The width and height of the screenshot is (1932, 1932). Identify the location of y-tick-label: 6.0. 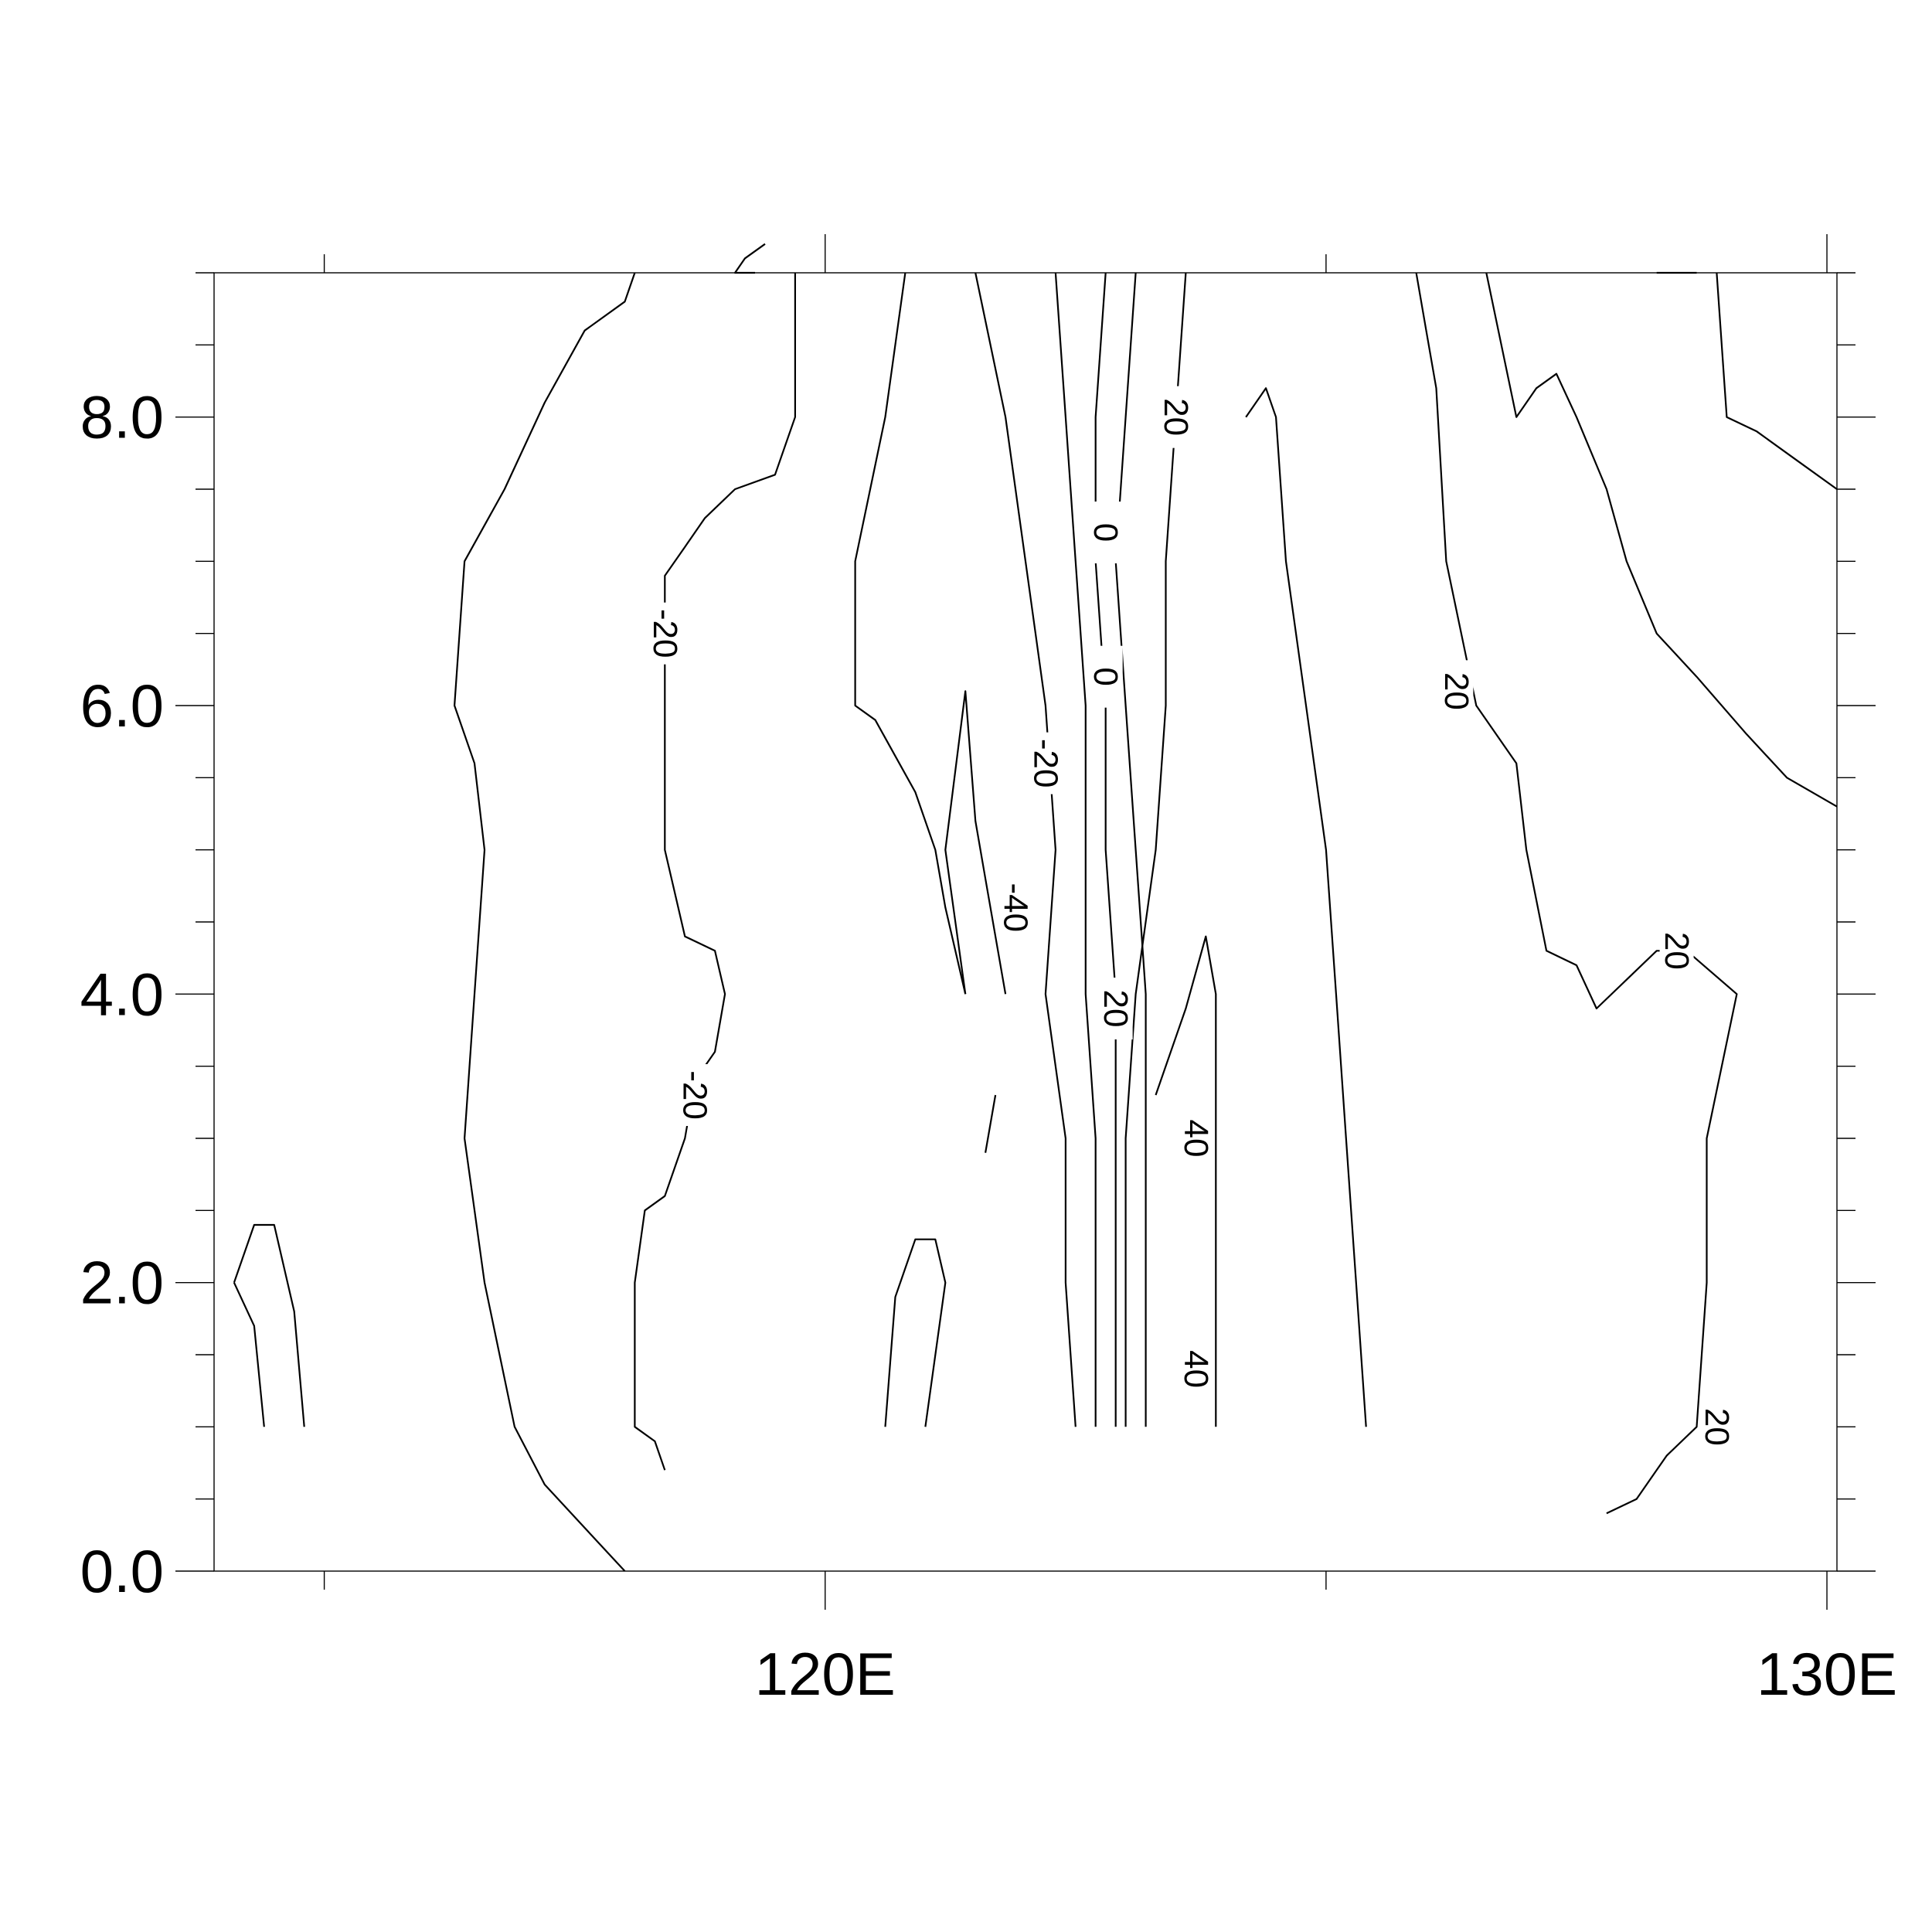
(122, 706).